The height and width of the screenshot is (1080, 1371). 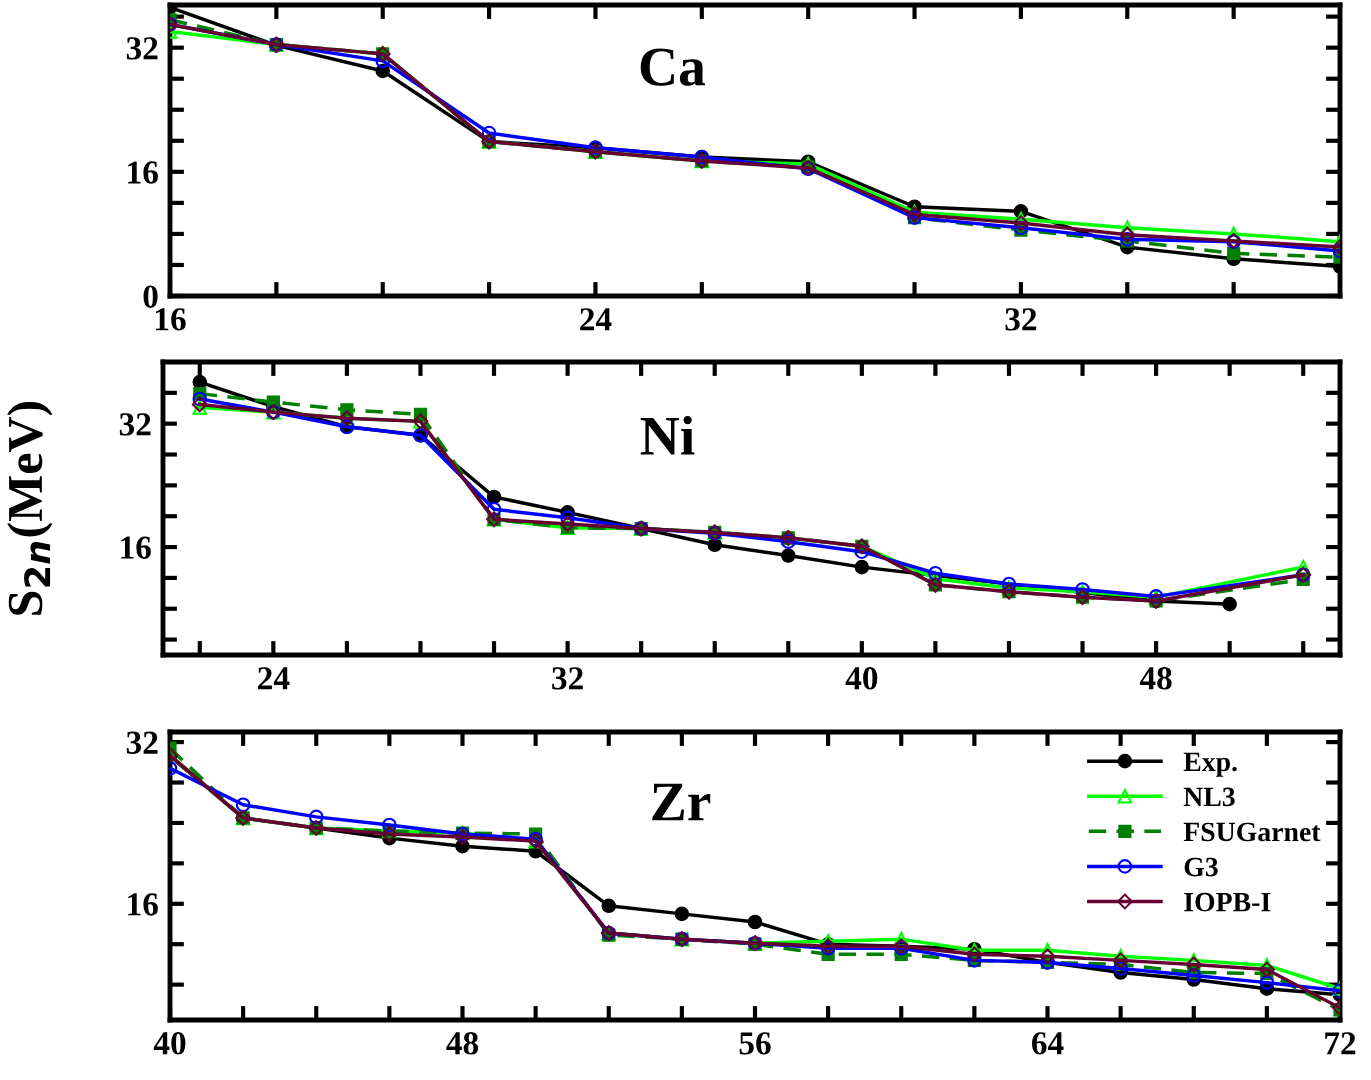 I want to click on y-tick-label: 0, so click(x=150, y=296).